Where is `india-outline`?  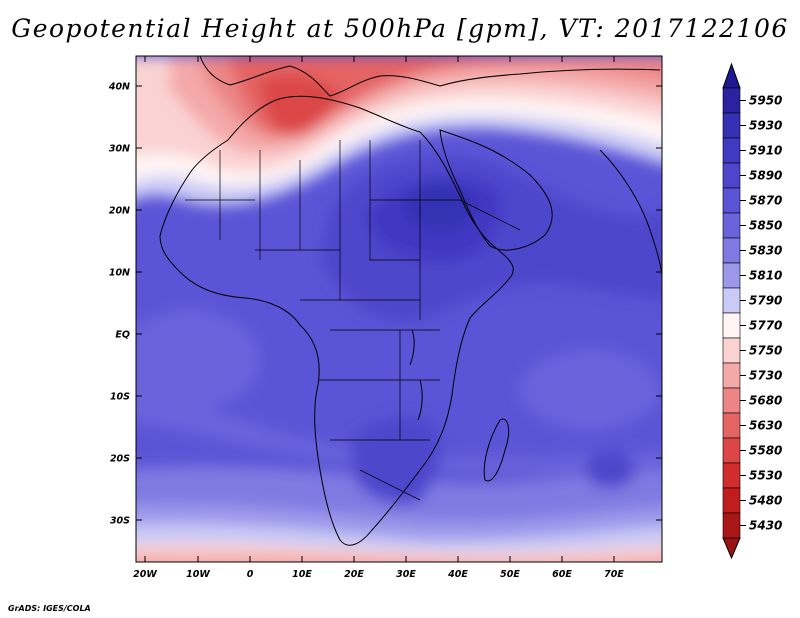 india-outline is located at coordinates (630, 212).